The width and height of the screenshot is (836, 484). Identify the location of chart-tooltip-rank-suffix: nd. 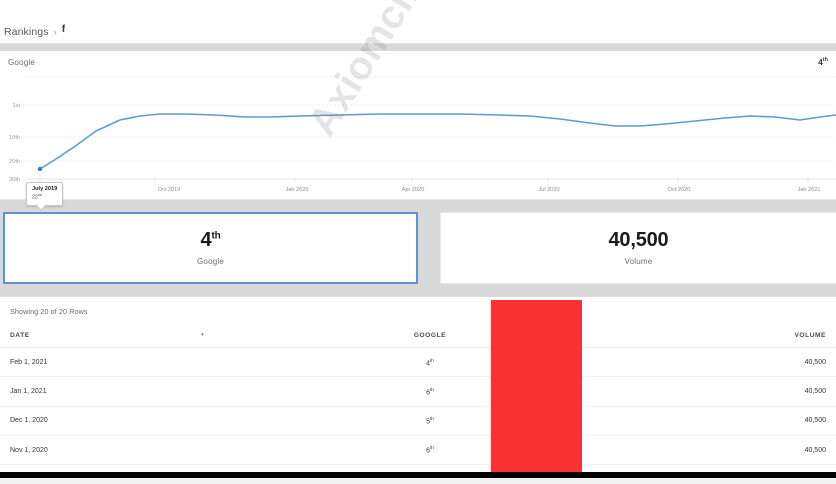
(39, 194).